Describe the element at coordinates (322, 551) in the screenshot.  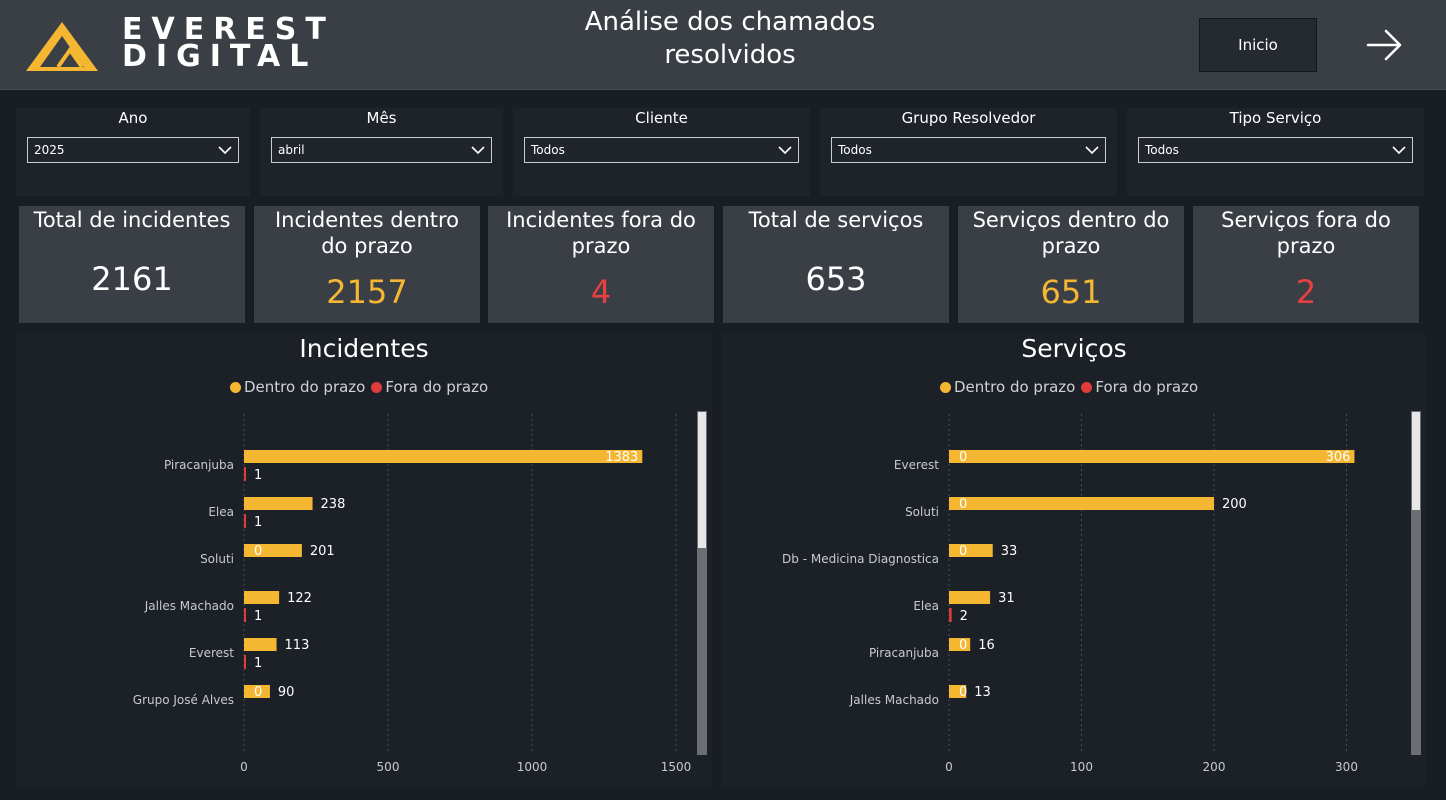
I see `data-label-dentro: 201` at that location.